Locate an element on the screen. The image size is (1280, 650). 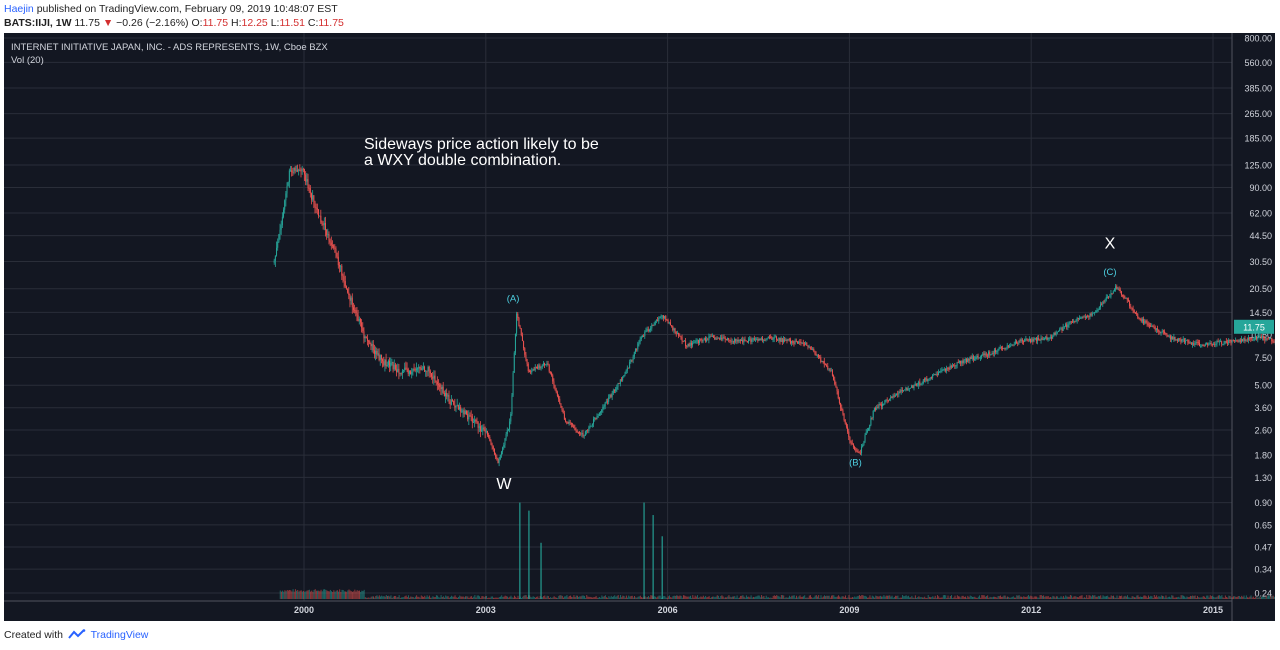
tradingview-brand-link: TradingView is located at coordinates (119, 635).